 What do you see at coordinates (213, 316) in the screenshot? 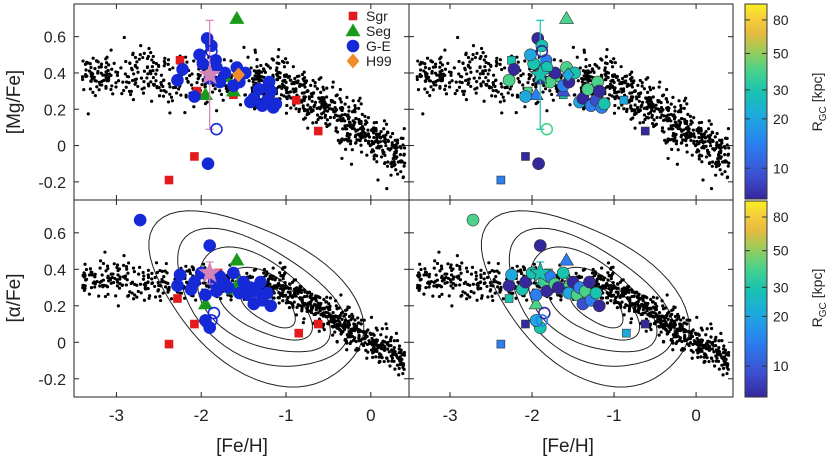
I see `series-open-circle` at bounding box center [213, 316].